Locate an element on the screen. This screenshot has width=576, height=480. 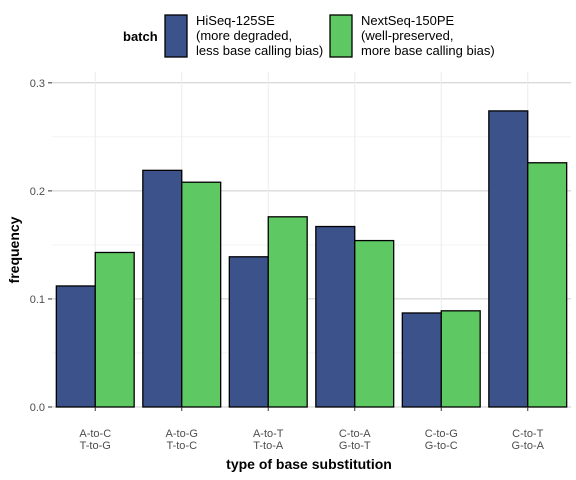
x-tick-label: C-to-A G-to-T is located at coordinates (355, 440).